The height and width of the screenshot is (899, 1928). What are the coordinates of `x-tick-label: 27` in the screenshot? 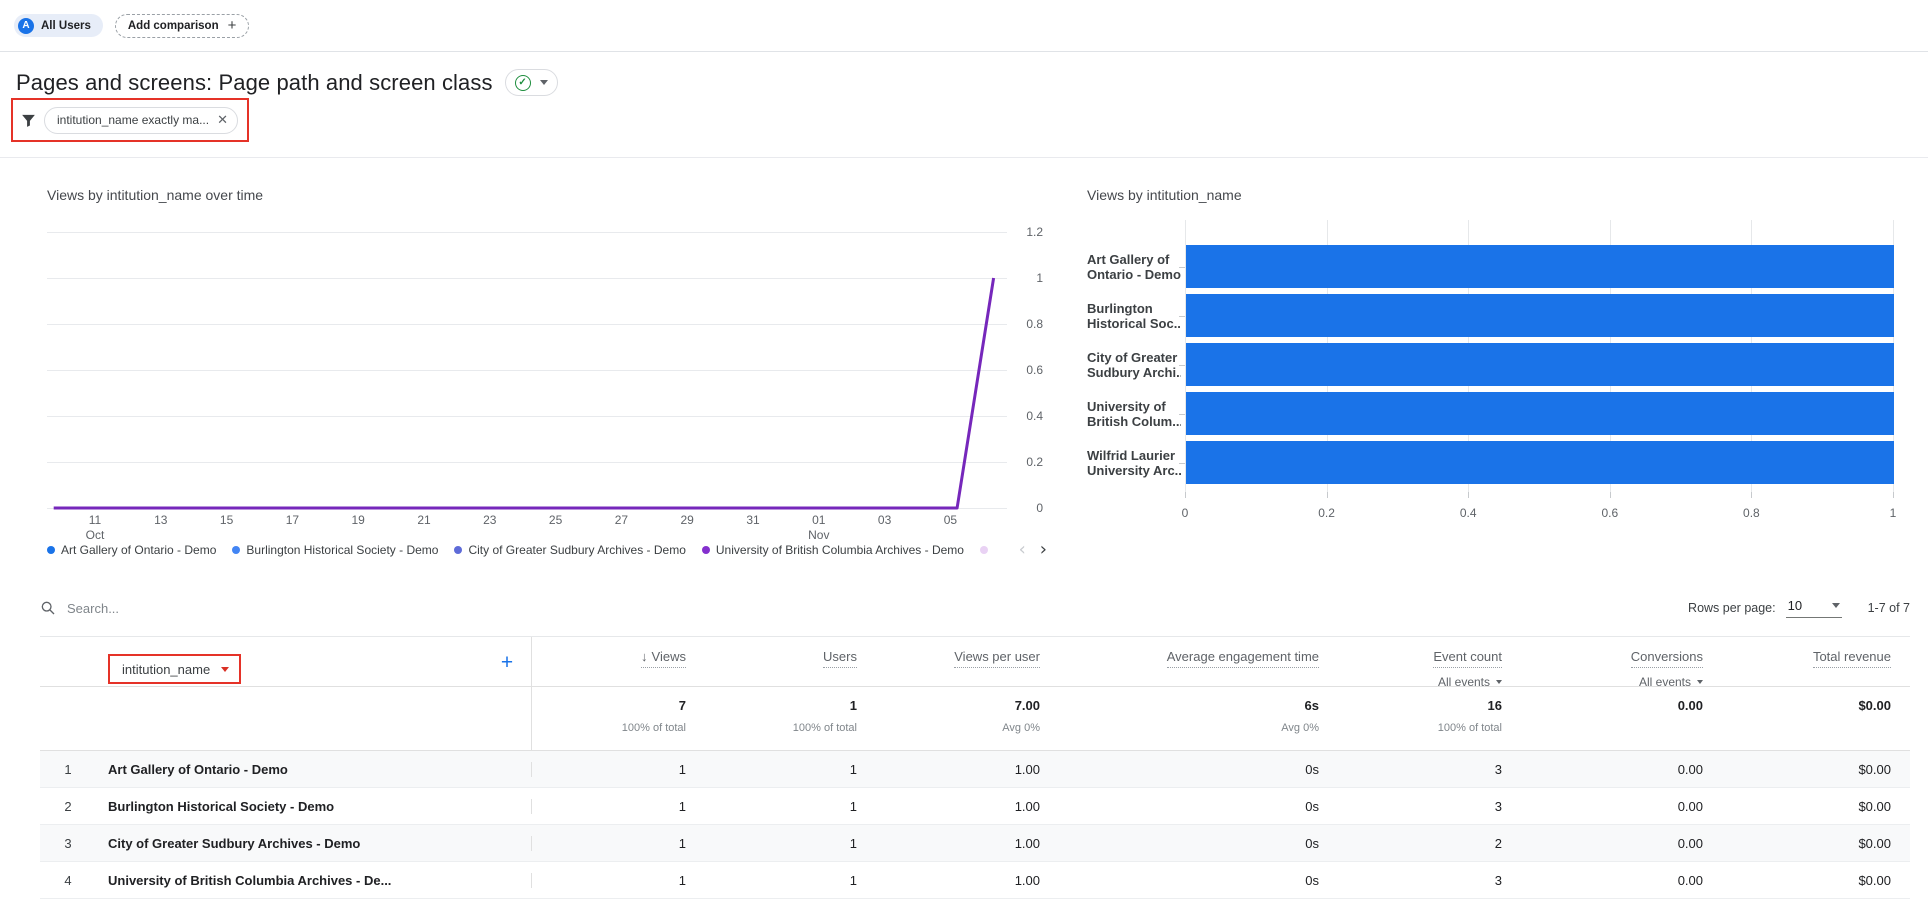 It's located at (621, 520).